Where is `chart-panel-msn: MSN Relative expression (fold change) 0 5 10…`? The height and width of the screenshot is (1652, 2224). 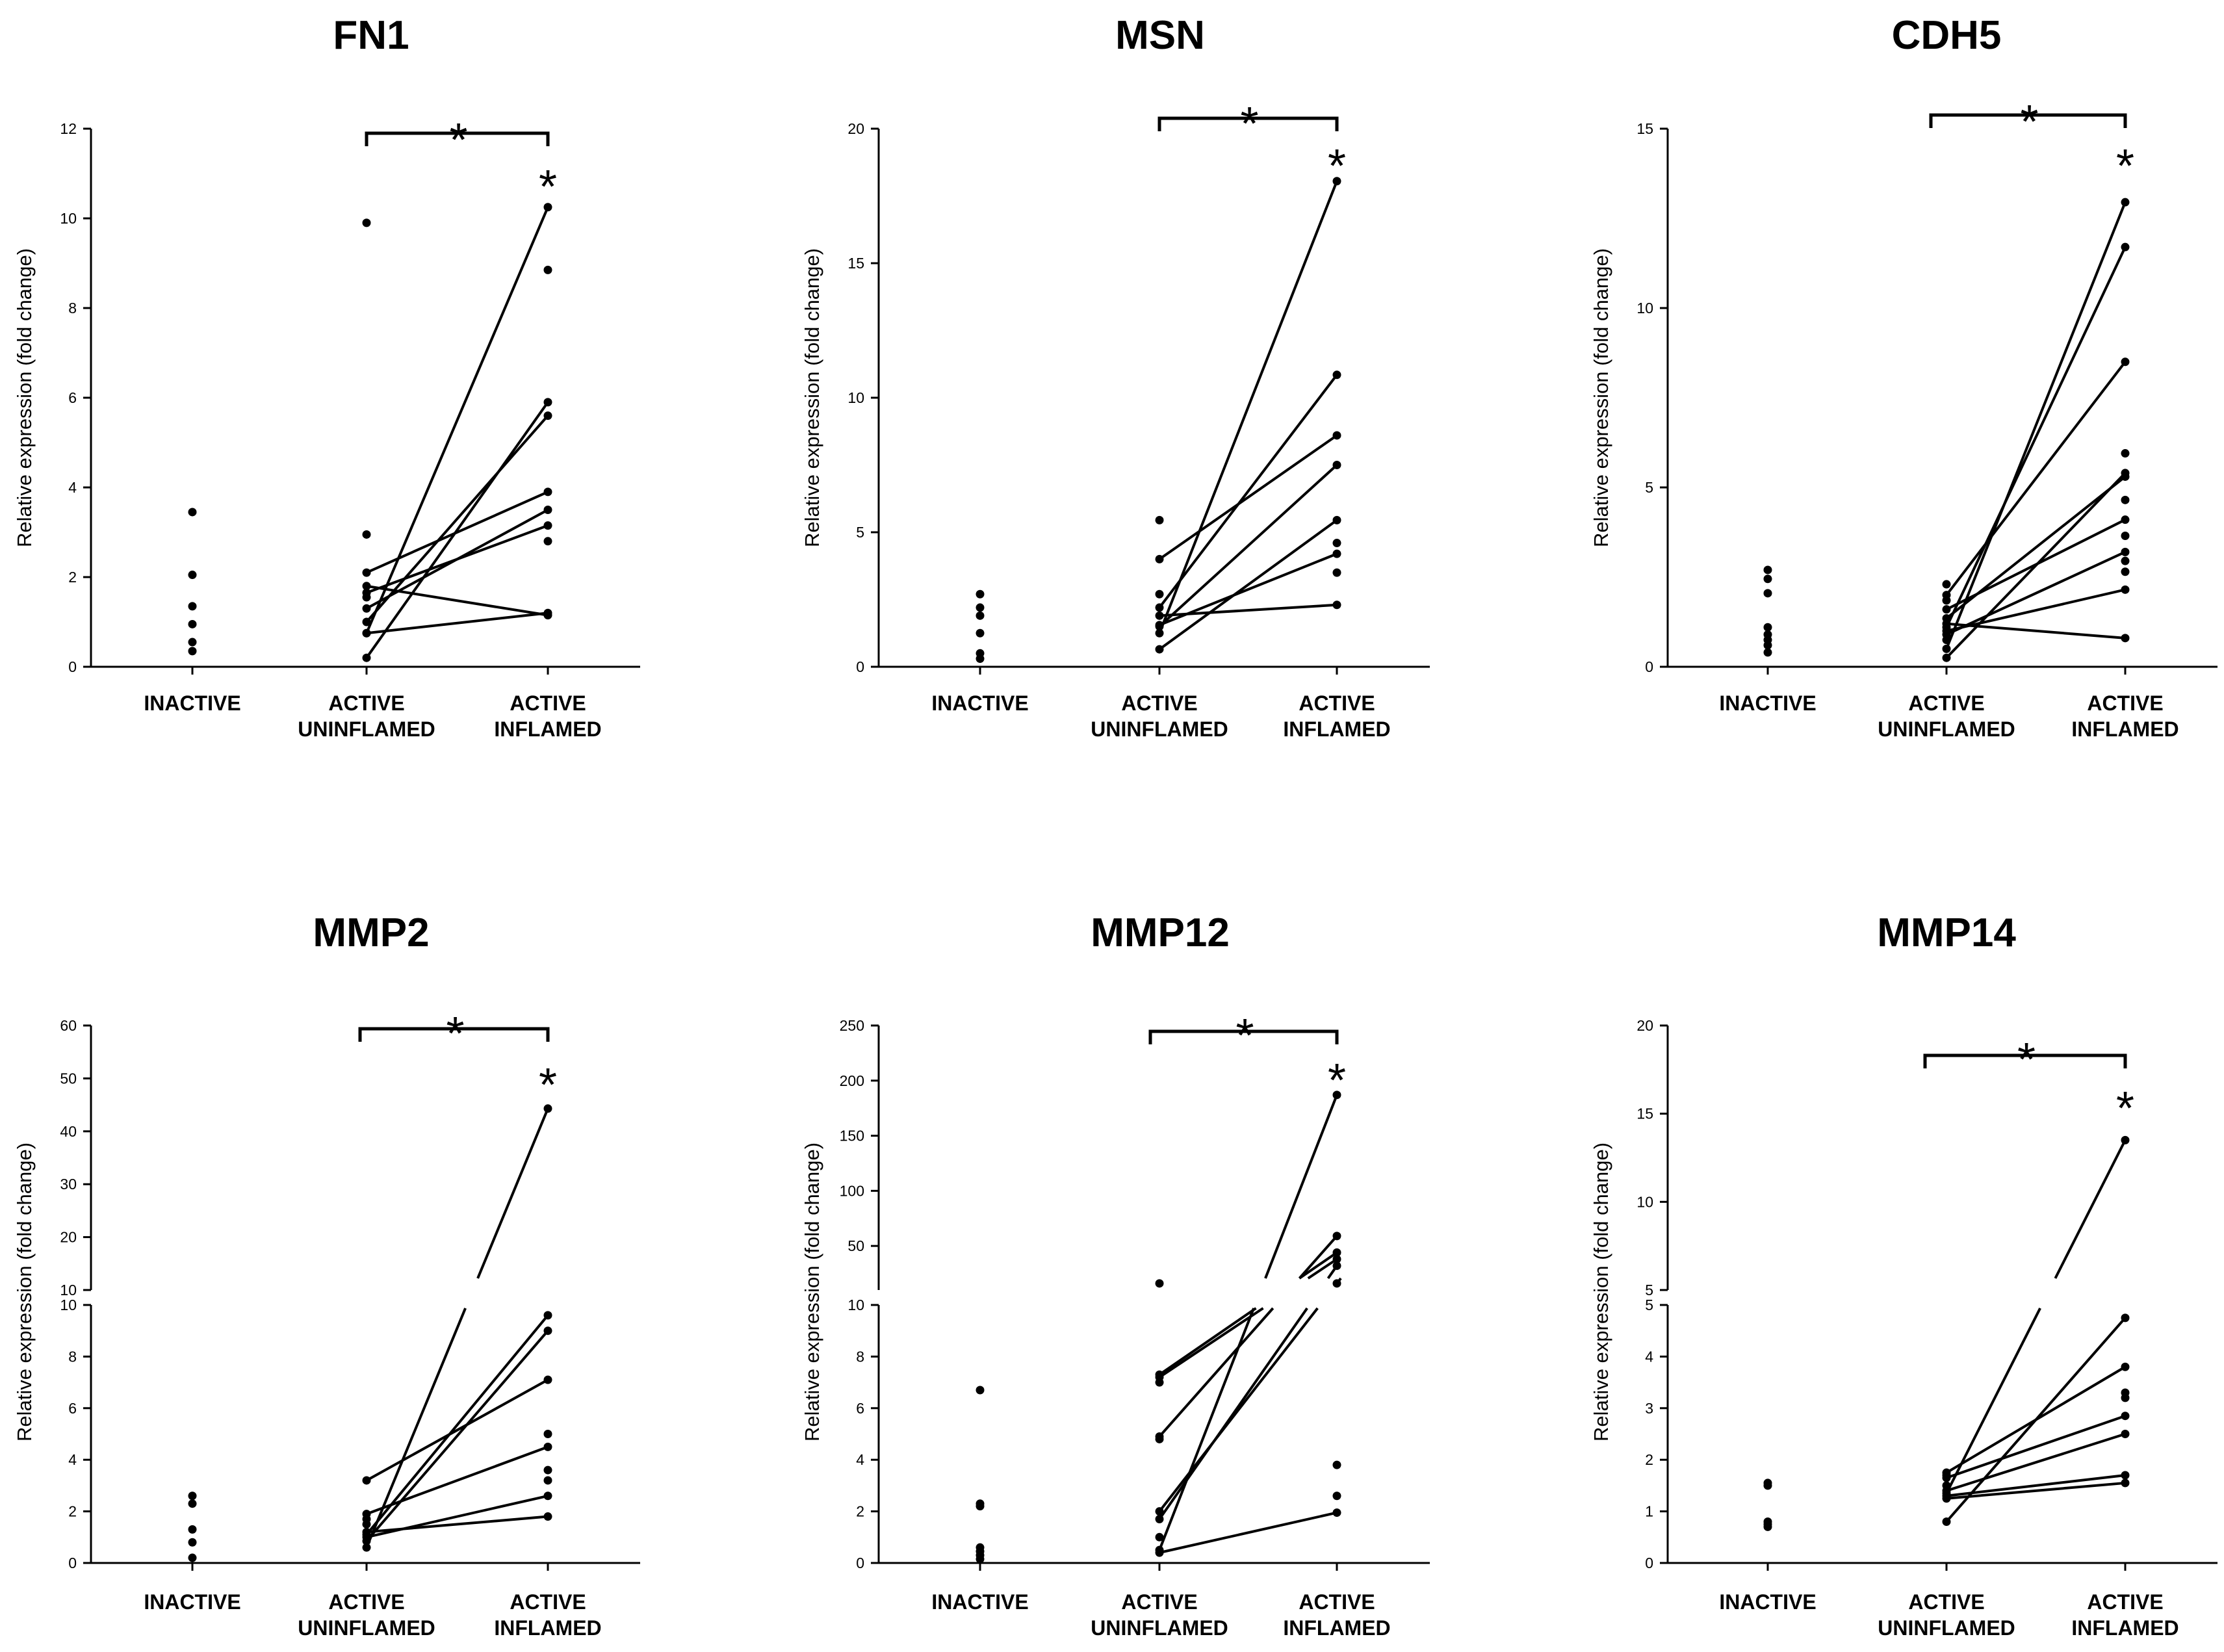 chart-panel-msn: MSN Relative expression (fold change) 0 5 10… is located at coordinates (1115, 377).